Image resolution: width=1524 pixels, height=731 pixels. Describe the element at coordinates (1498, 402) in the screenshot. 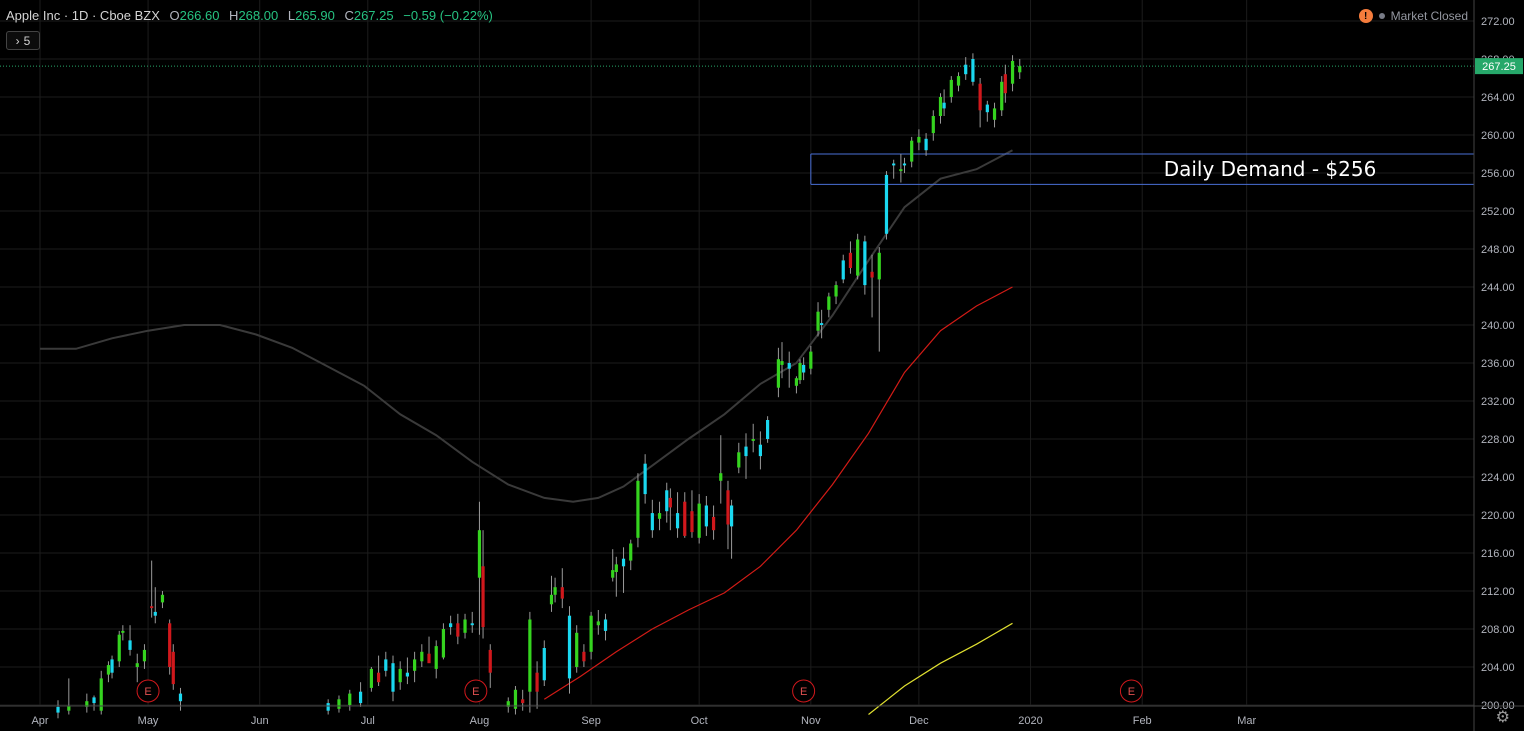

I see `y-tick-label: 232.00` at that location.